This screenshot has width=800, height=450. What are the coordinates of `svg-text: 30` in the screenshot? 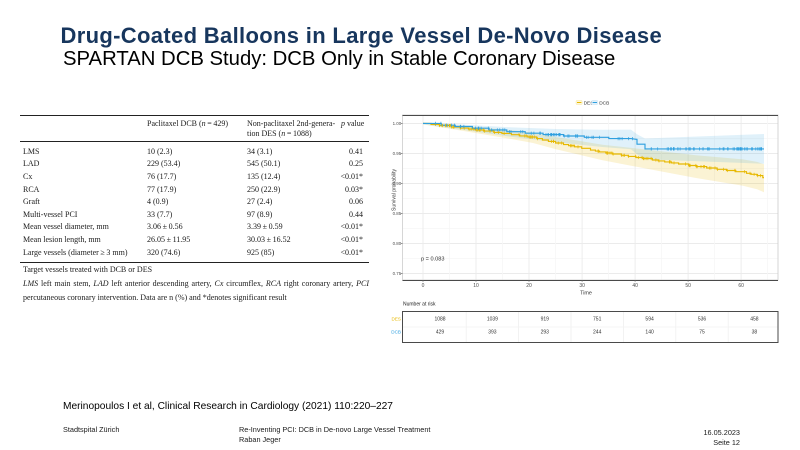 It's located at (582, 286).